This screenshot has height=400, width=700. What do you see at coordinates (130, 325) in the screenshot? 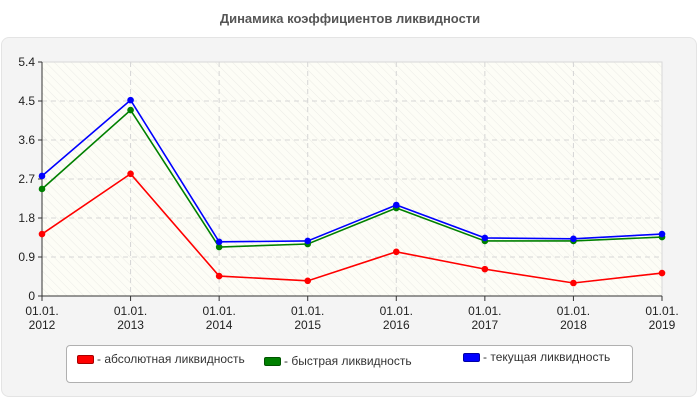
I see `x-tick-label: 2013` at bounding box center [130, 325].